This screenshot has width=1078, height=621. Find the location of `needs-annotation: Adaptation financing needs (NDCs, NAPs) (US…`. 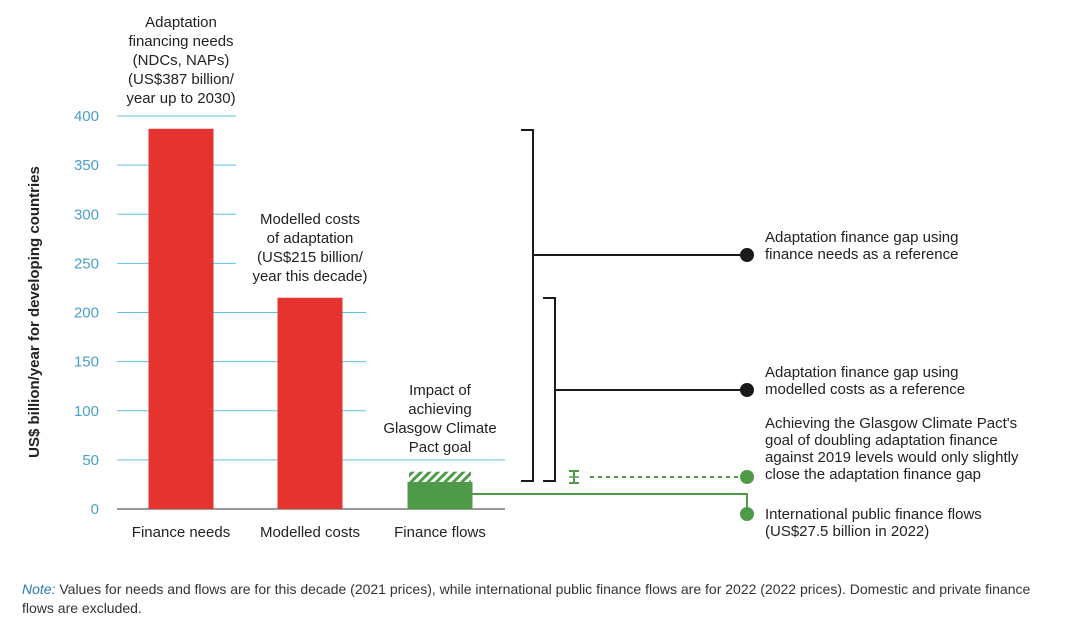

needs-annotation: Adaptation financing needs (NDCs, NAPs) (US… is located at coordinates (180, 60).